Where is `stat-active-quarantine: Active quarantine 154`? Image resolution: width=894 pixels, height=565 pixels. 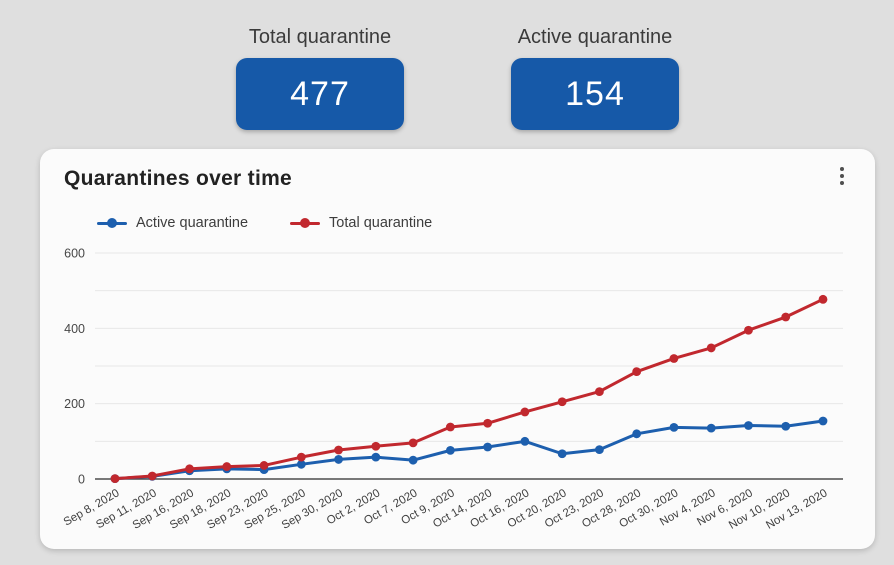 stat-active-quarantine: Active quarantine 154 is located at coordinates (595, 78).